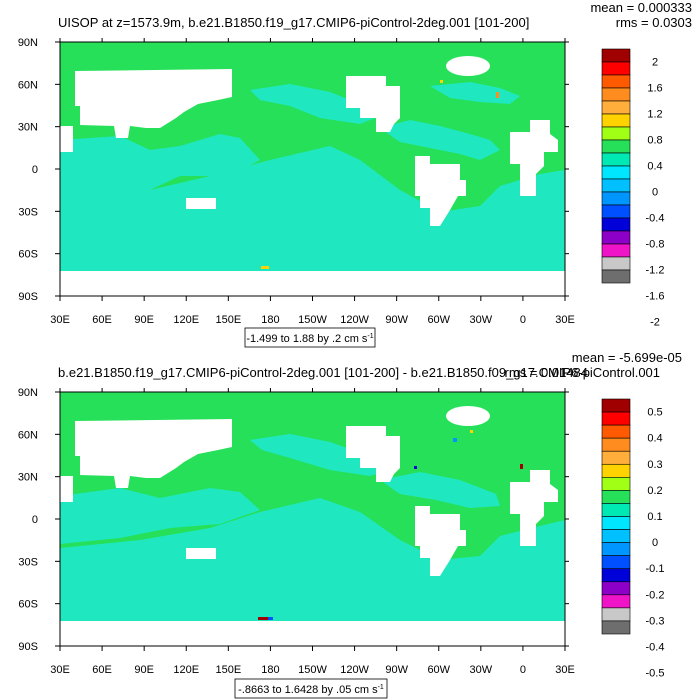  What do you see at coordinates (655, 543) in the screenshot?
I see `colorbar-label: 0` at bounding box center [655, 543].